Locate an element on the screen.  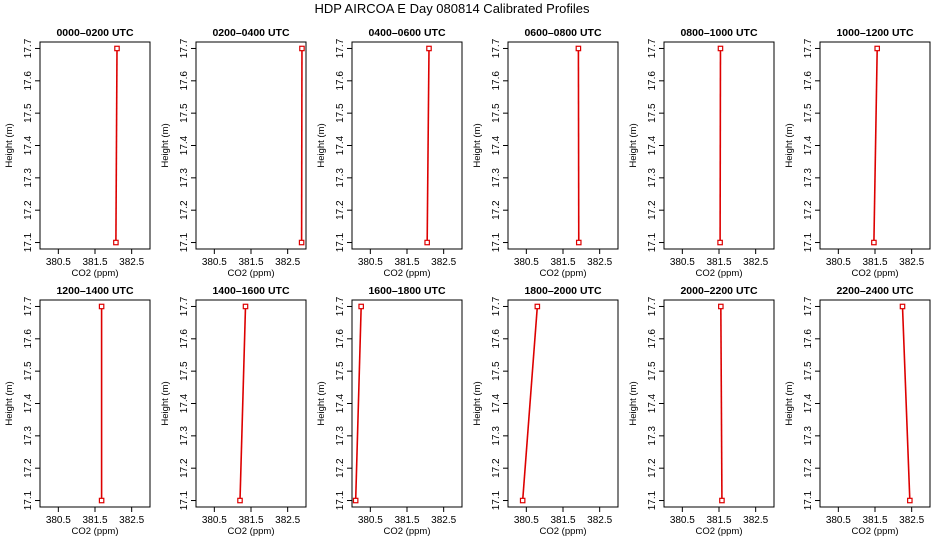
panel-title: 2200–2400 UTC is located at coordinates (874, 291).